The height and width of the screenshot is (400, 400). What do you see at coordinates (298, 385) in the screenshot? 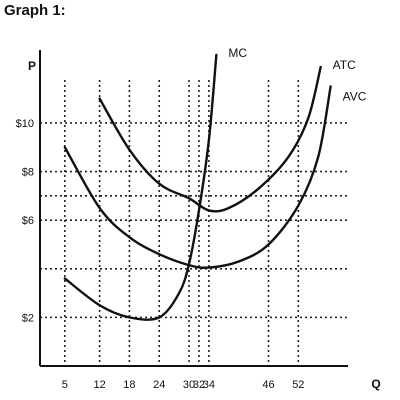
I see `x-tick-52: 52` at bounding box center [298, 385].